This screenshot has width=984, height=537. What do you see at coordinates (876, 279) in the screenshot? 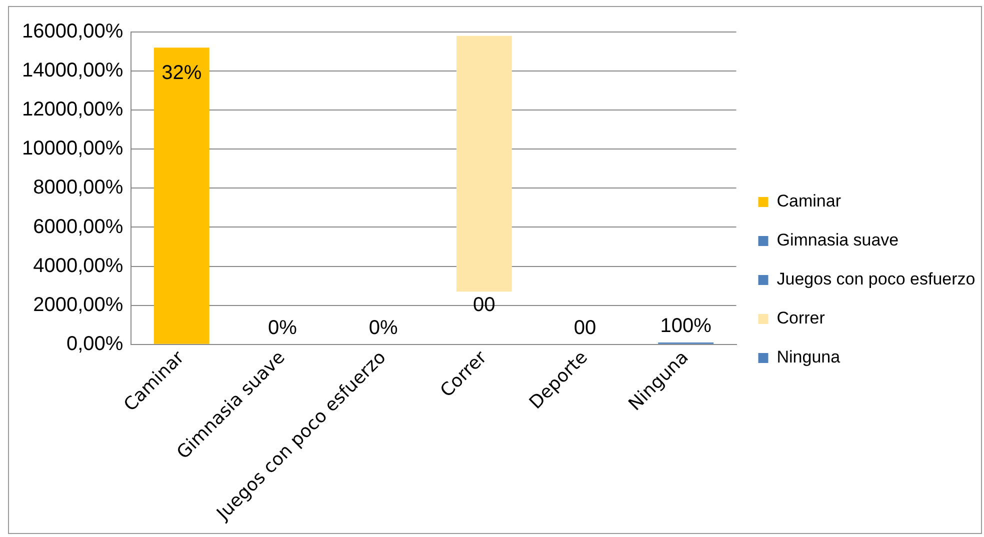
I see `legend-label: Juegos con poco esfuerzo` at bounding box center [876, 279].